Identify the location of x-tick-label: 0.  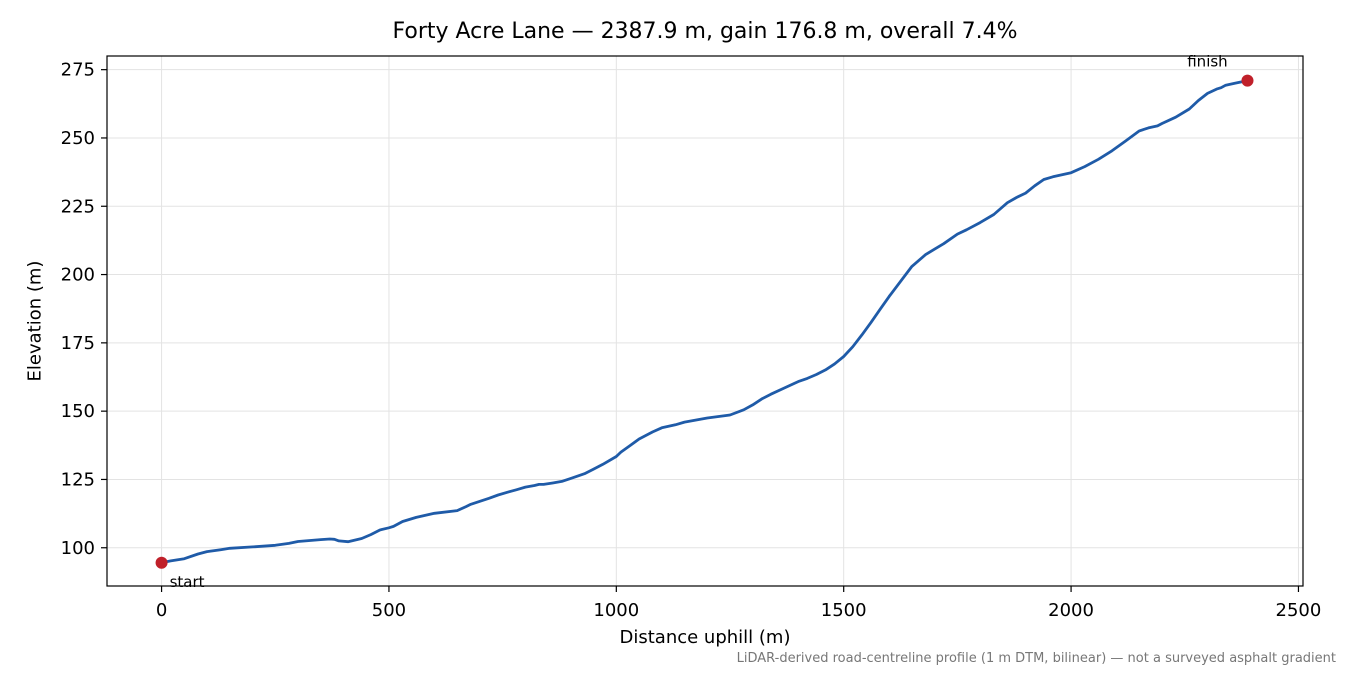
(161, 610).